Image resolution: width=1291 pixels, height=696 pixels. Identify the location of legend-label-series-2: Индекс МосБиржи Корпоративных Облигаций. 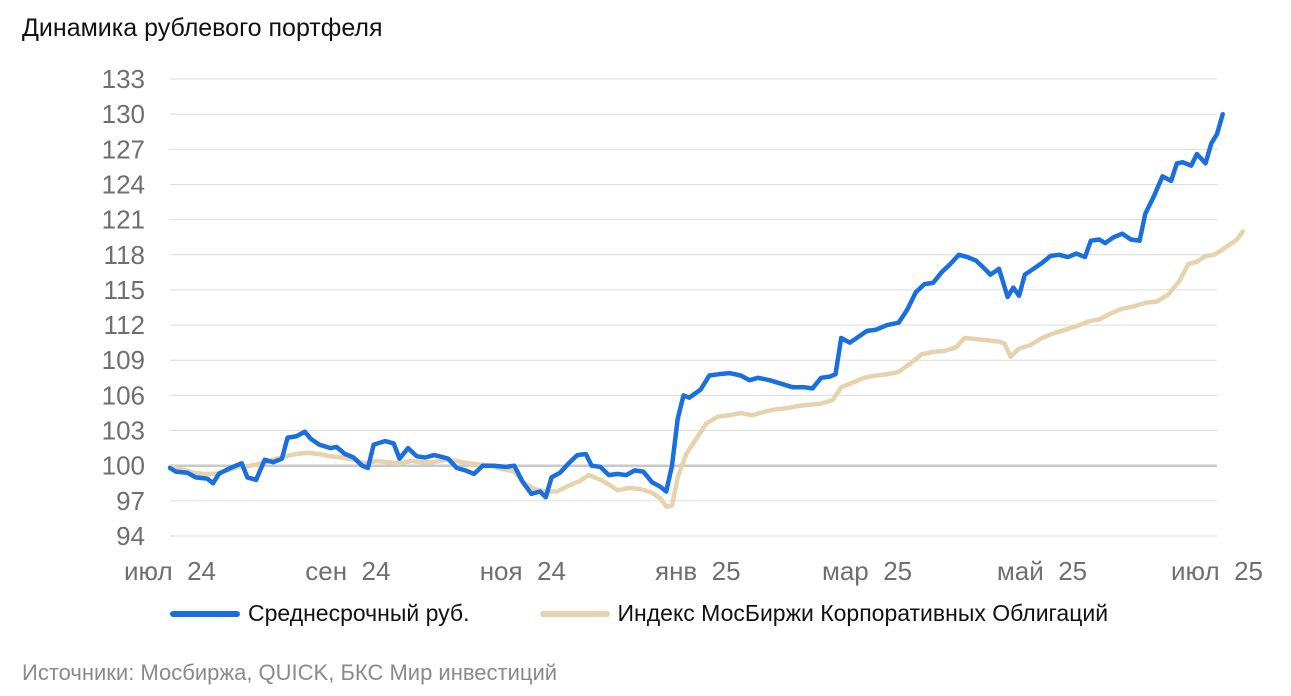
(863, 613).